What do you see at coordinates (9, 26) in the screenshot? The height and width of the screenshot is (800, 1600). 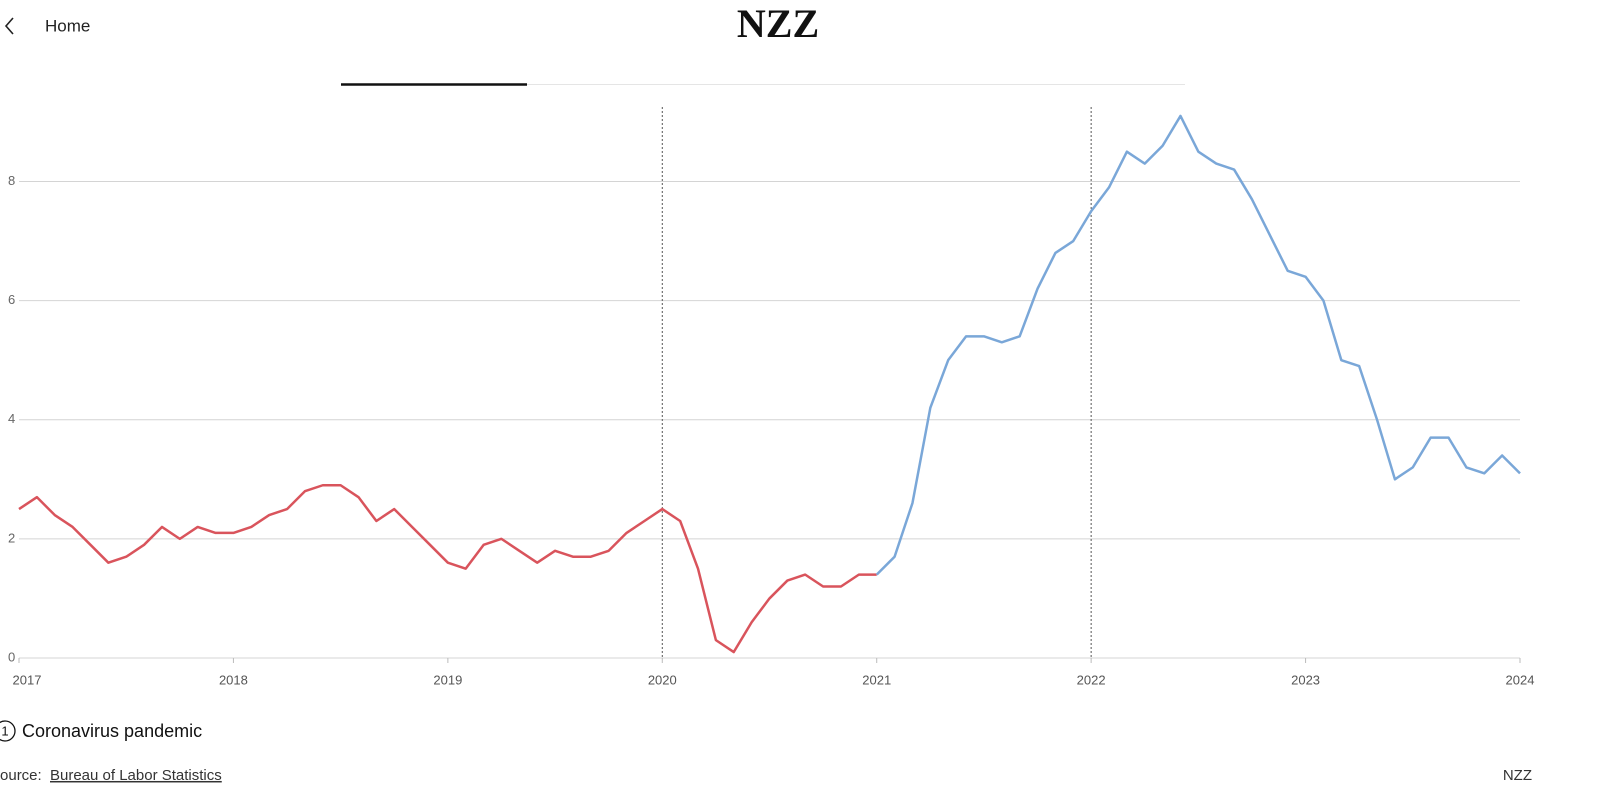 I see `back-icon` at bounding box center [9, 26].